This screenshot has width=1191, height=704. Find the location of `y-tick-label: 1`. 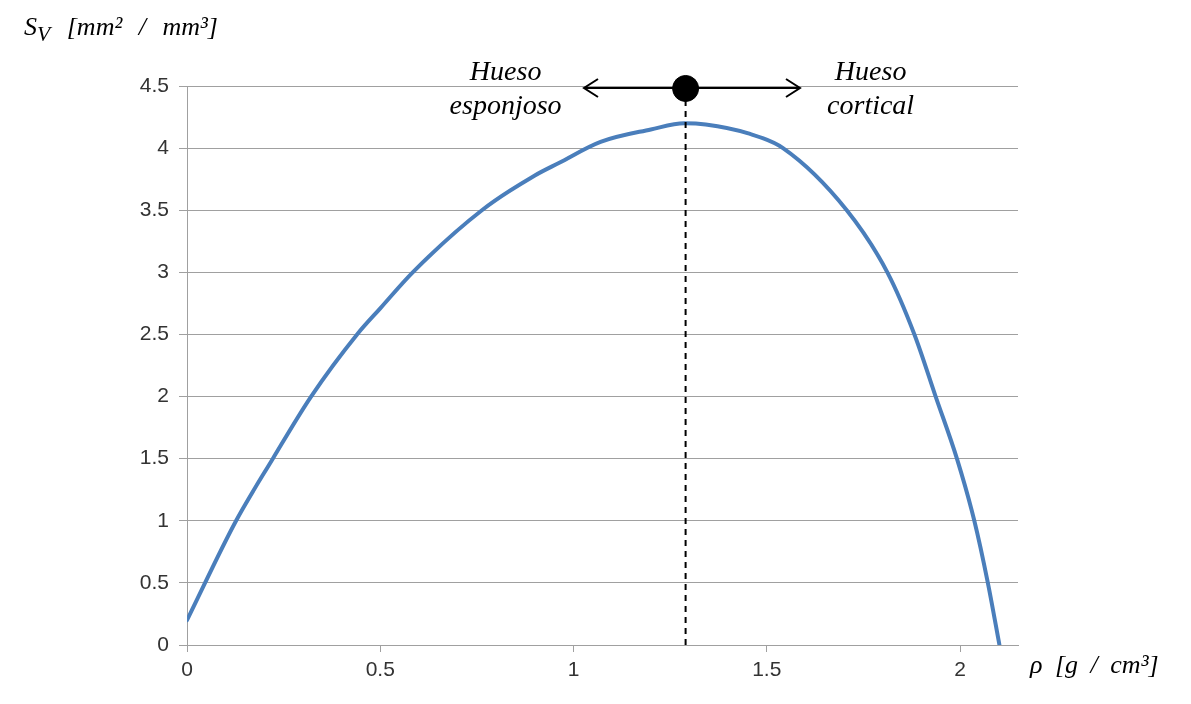

y-tick-label: 1 is located at coordinates (163, 519).